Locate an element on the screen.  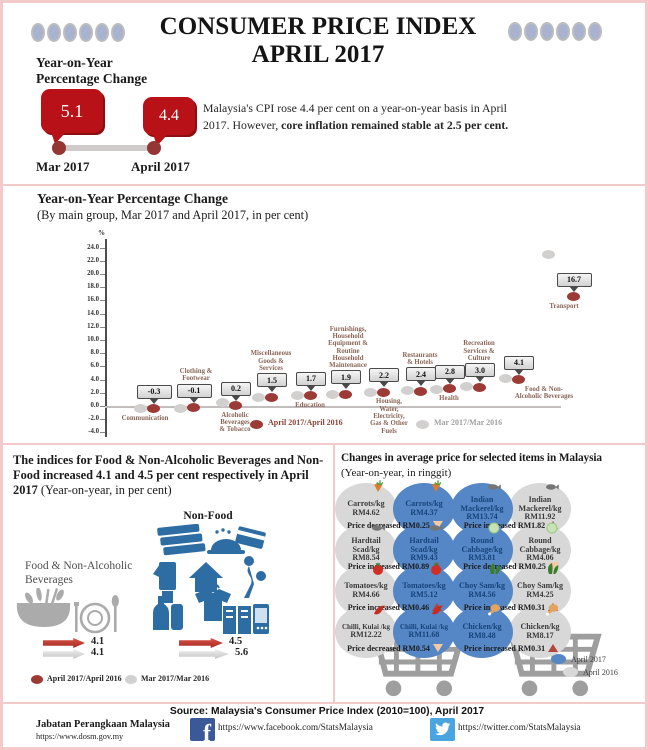
timeline-dot-mar is located at coordinates (59, 148).